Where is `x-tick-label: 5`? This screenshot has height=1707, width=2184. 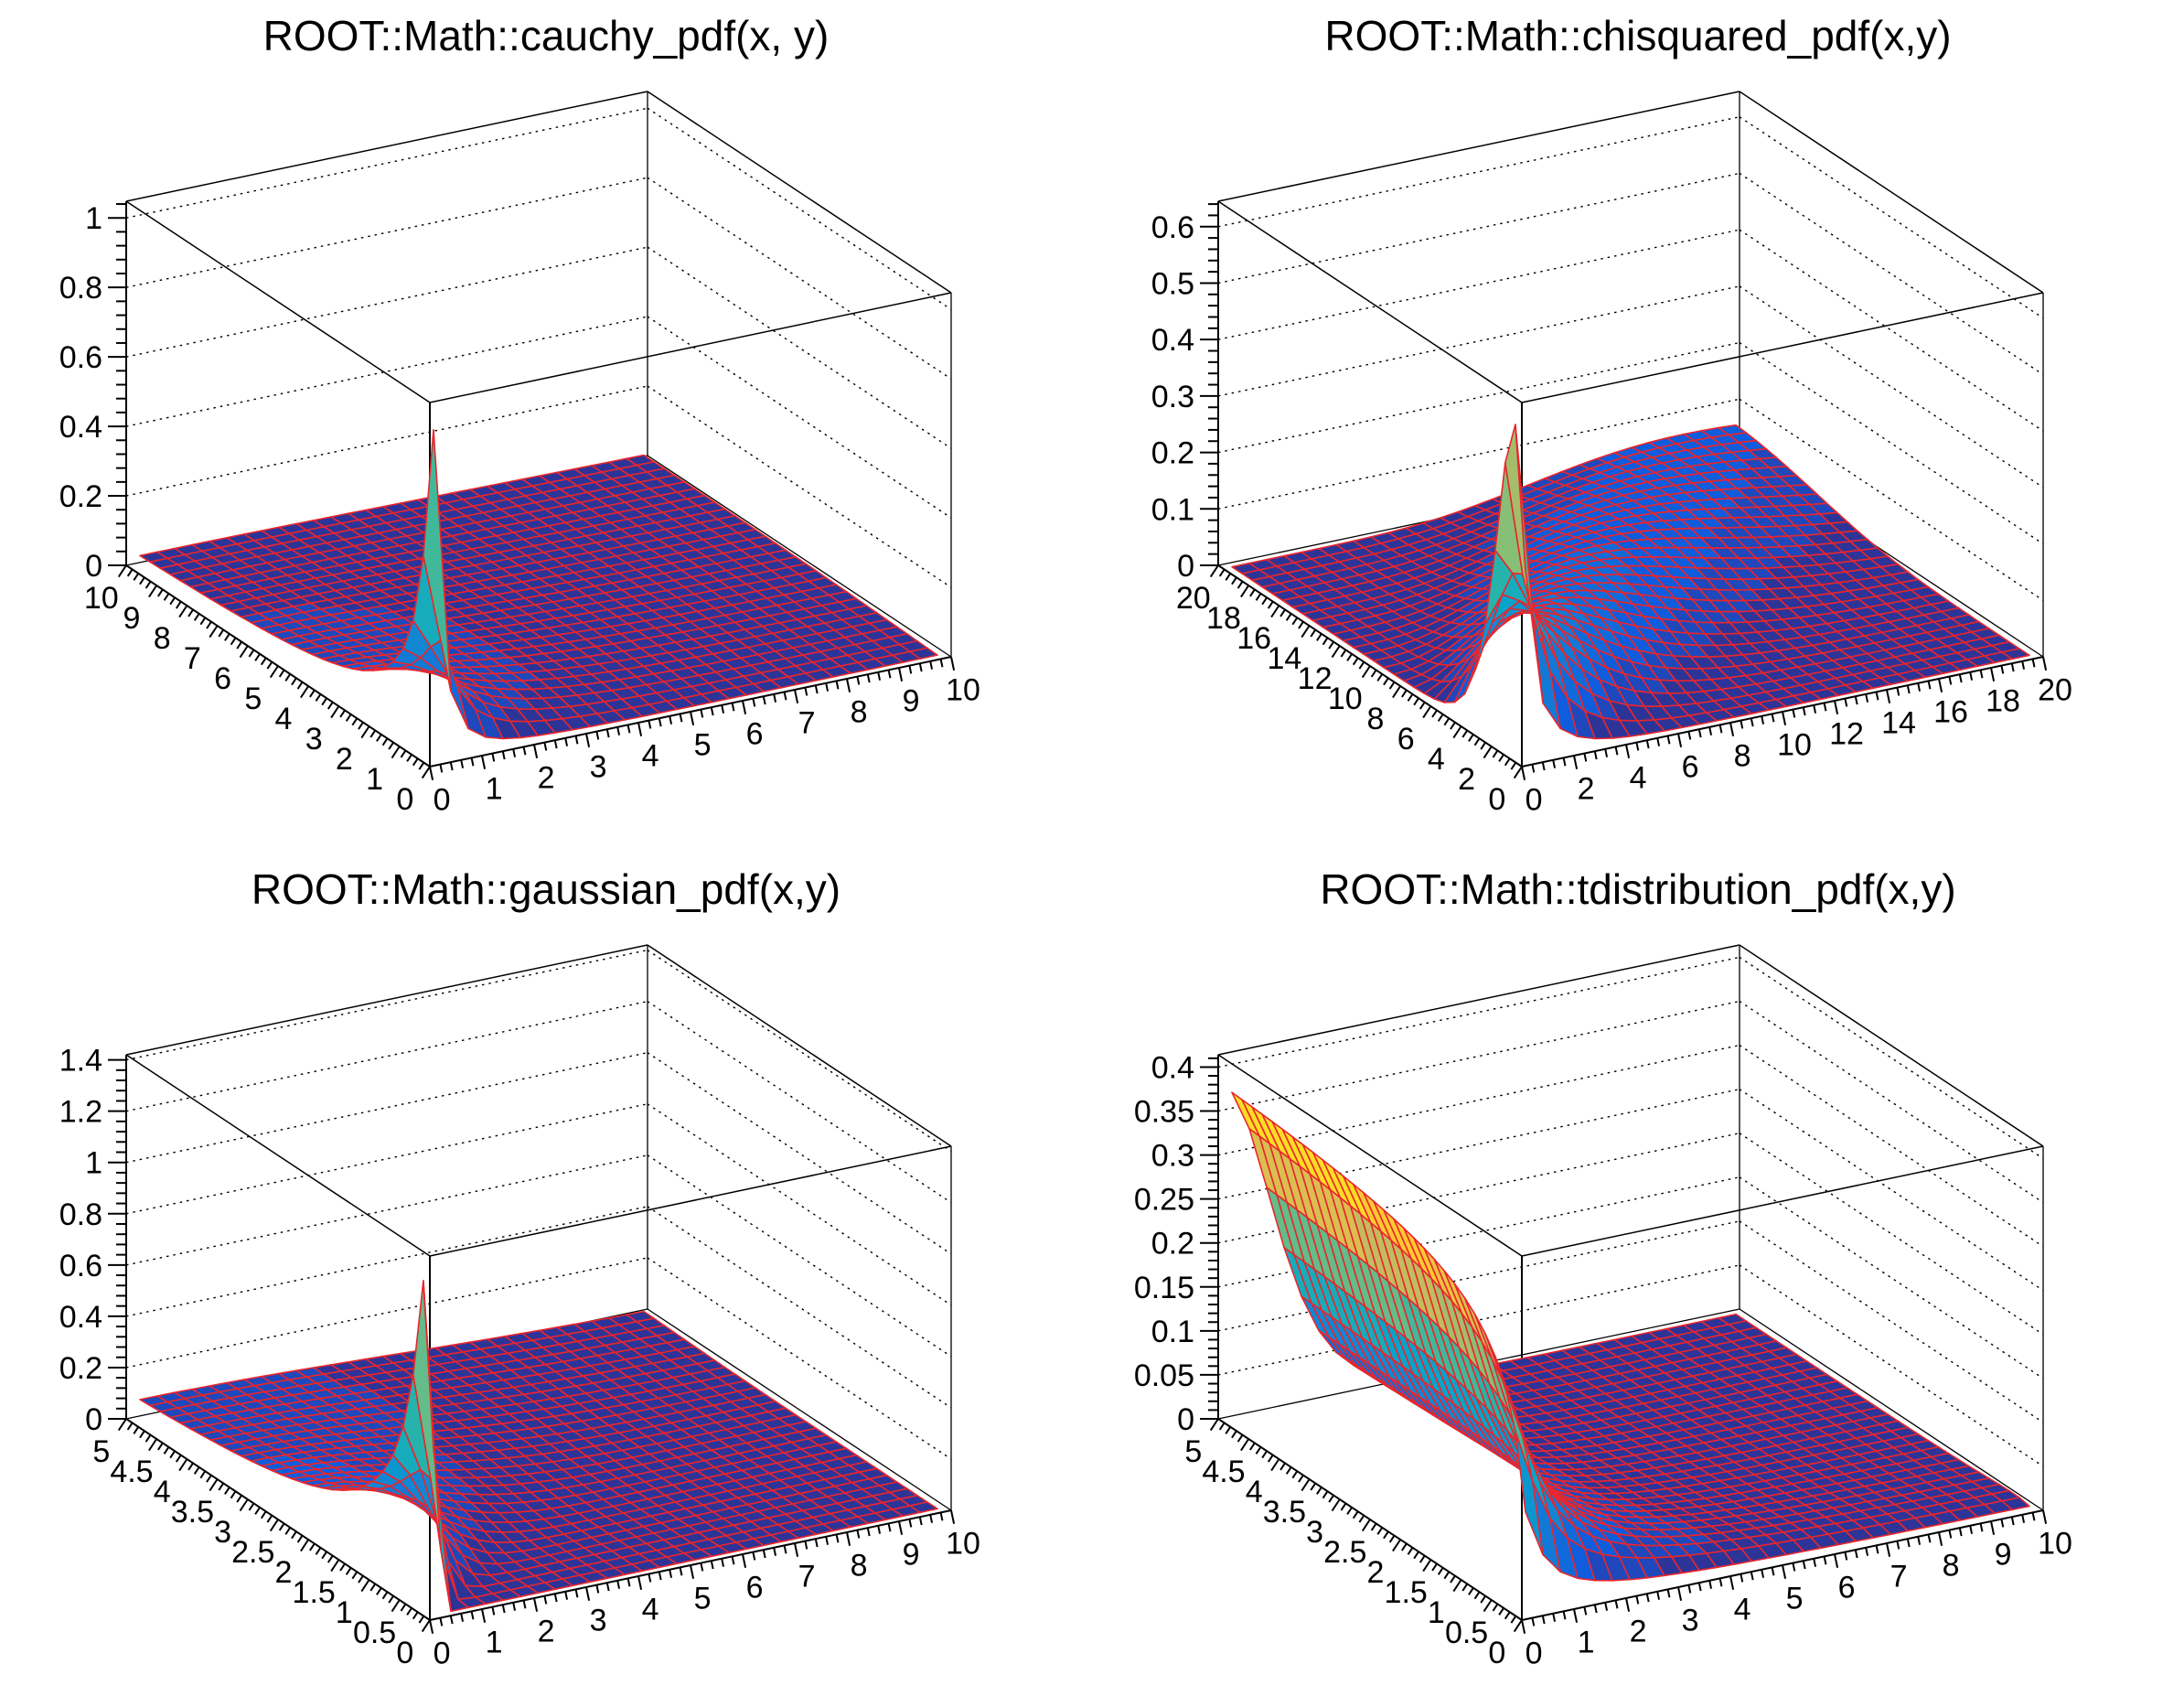
x-tick-label: 5 is located at coordinates (703, 744).